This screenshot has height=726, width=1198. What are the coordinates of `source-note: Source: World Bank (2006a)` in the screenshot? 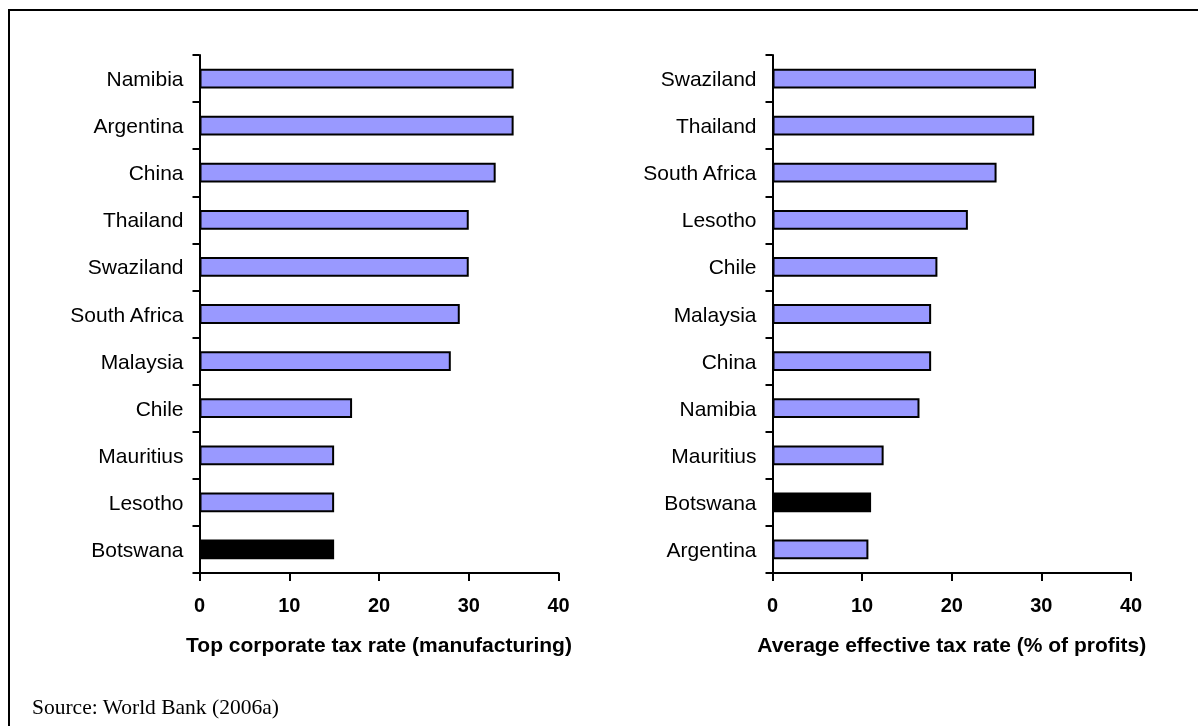 It's located at (155, 707).